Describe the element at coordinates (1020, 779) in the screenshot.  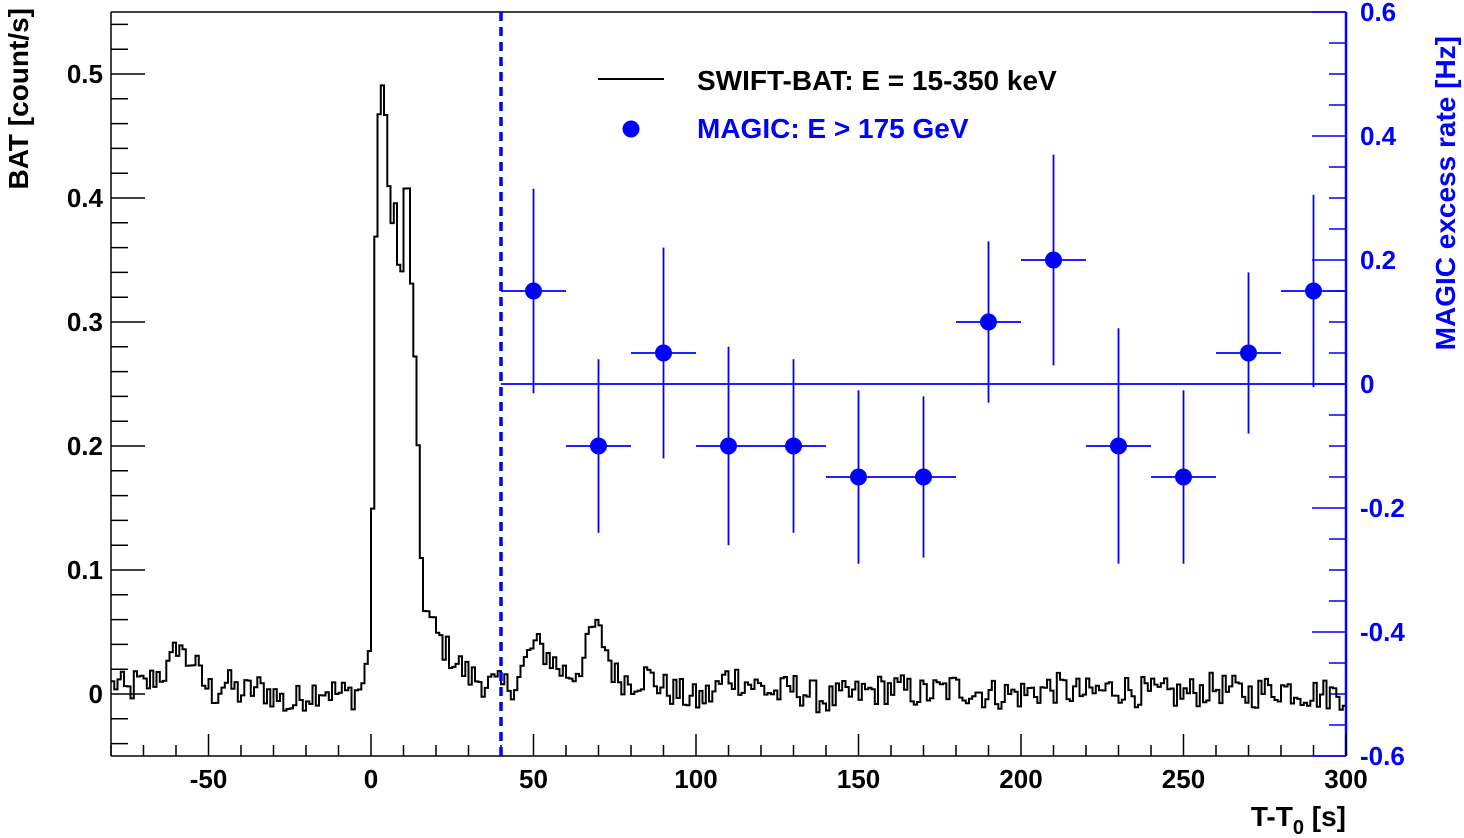
I see `x-tick-label: 200` at that location.